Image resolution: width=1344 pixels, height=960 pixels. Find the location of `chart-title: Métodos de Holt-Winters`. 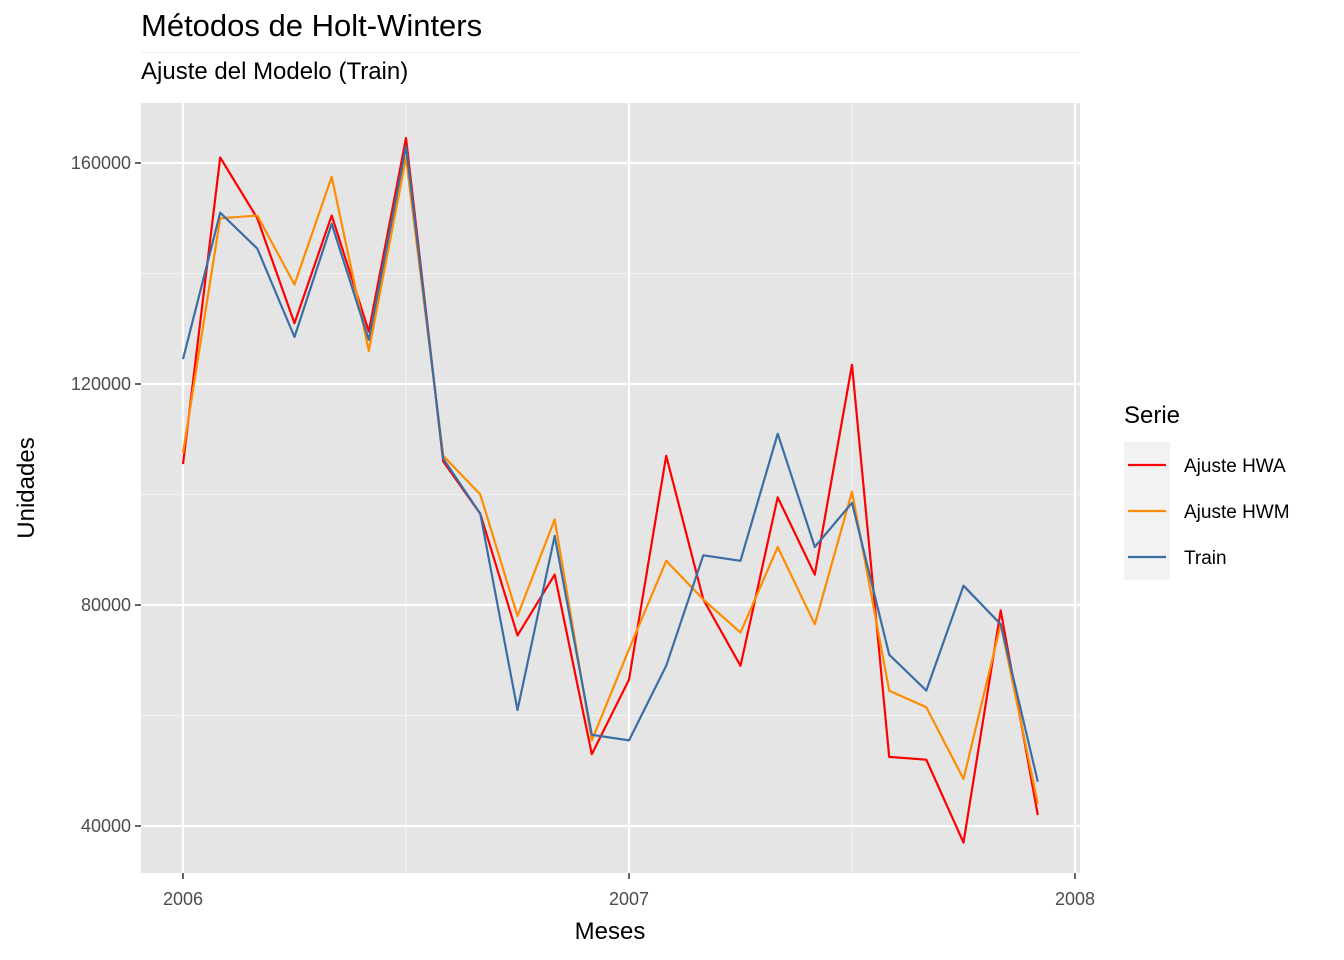

chart-title: Métodos de Holt-Winters is located at coordinates (312, 25).